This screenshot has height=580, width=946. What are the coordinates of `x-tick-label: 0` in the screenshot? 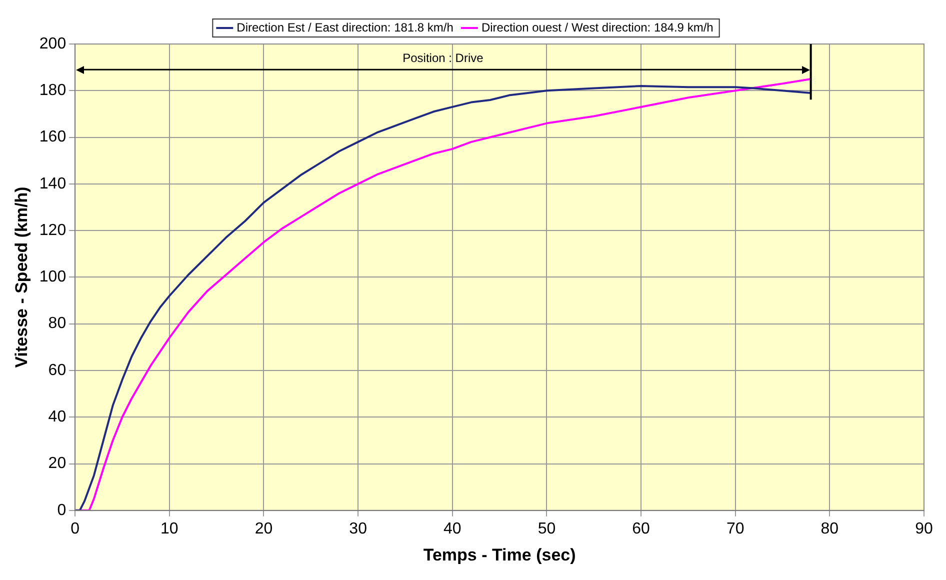 It's located at (75, 529).